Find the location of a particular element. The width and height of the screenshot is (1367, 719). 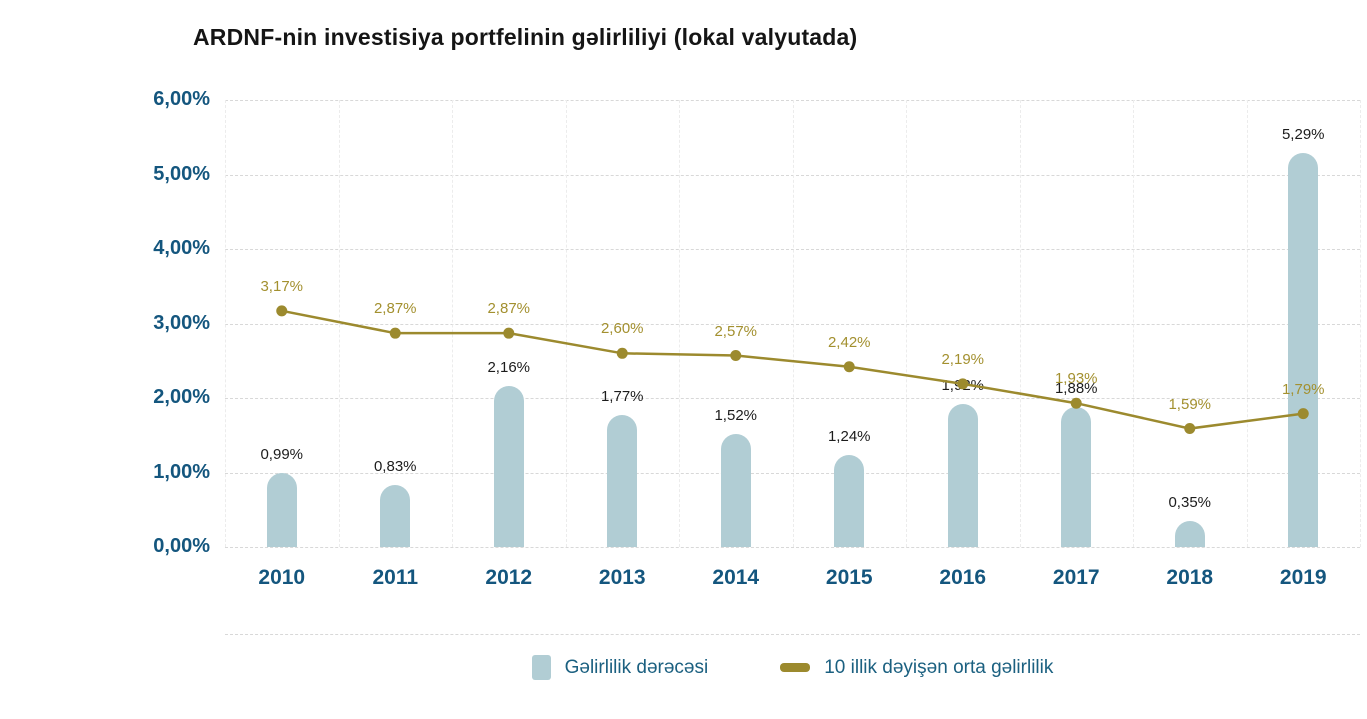

line-point-label: 1,79% is located at coordinates (1303, 389).